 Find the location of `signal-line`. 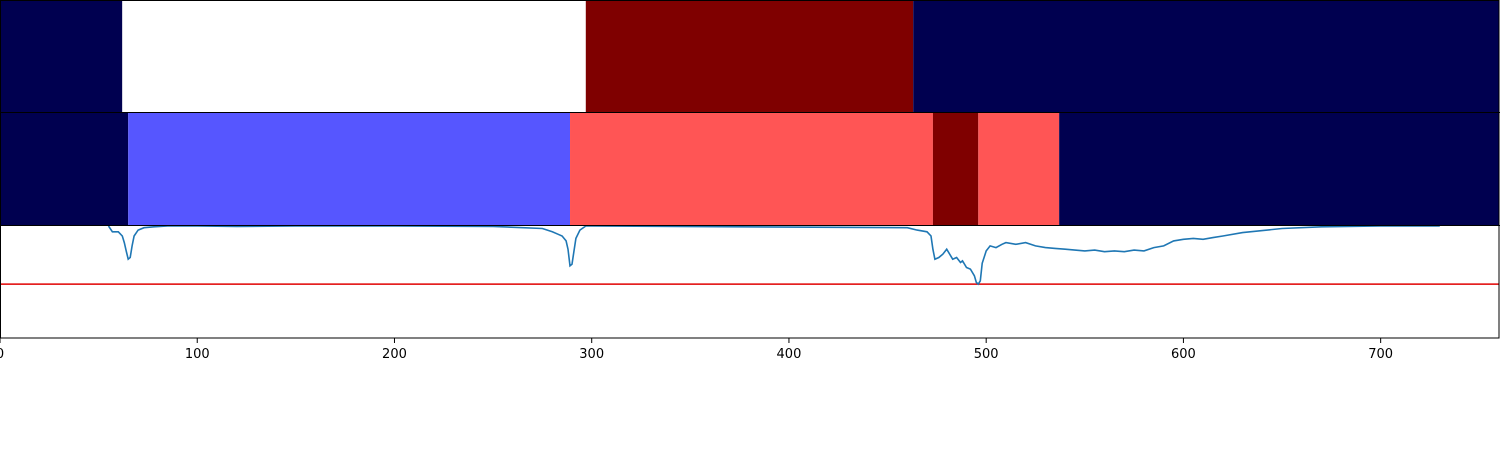

signal-line is located at coordinates (773, 256).